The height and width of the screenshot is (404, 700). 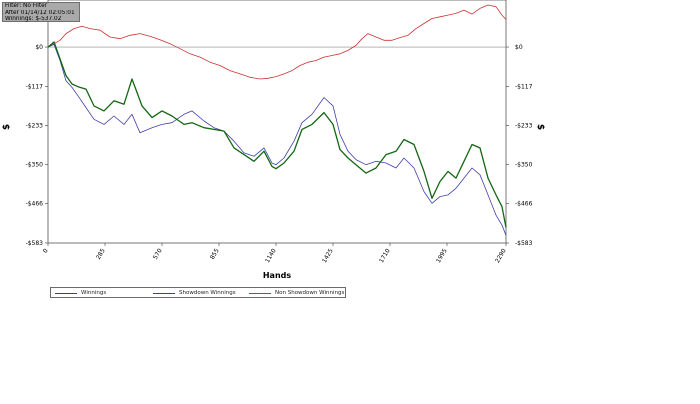 What do you see at coordinates (215, 254) in the screenshot?
I see `x-tick-label: 855` at bounding box center [215, 254].